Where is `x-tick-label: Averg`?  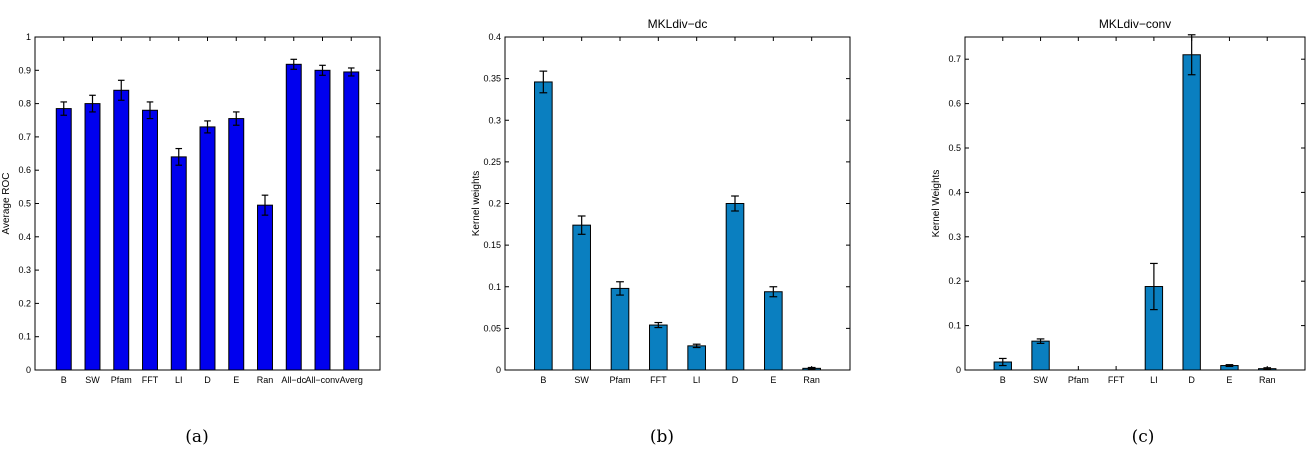
x-tick-label: Averg is located at coordinates (351, 380).